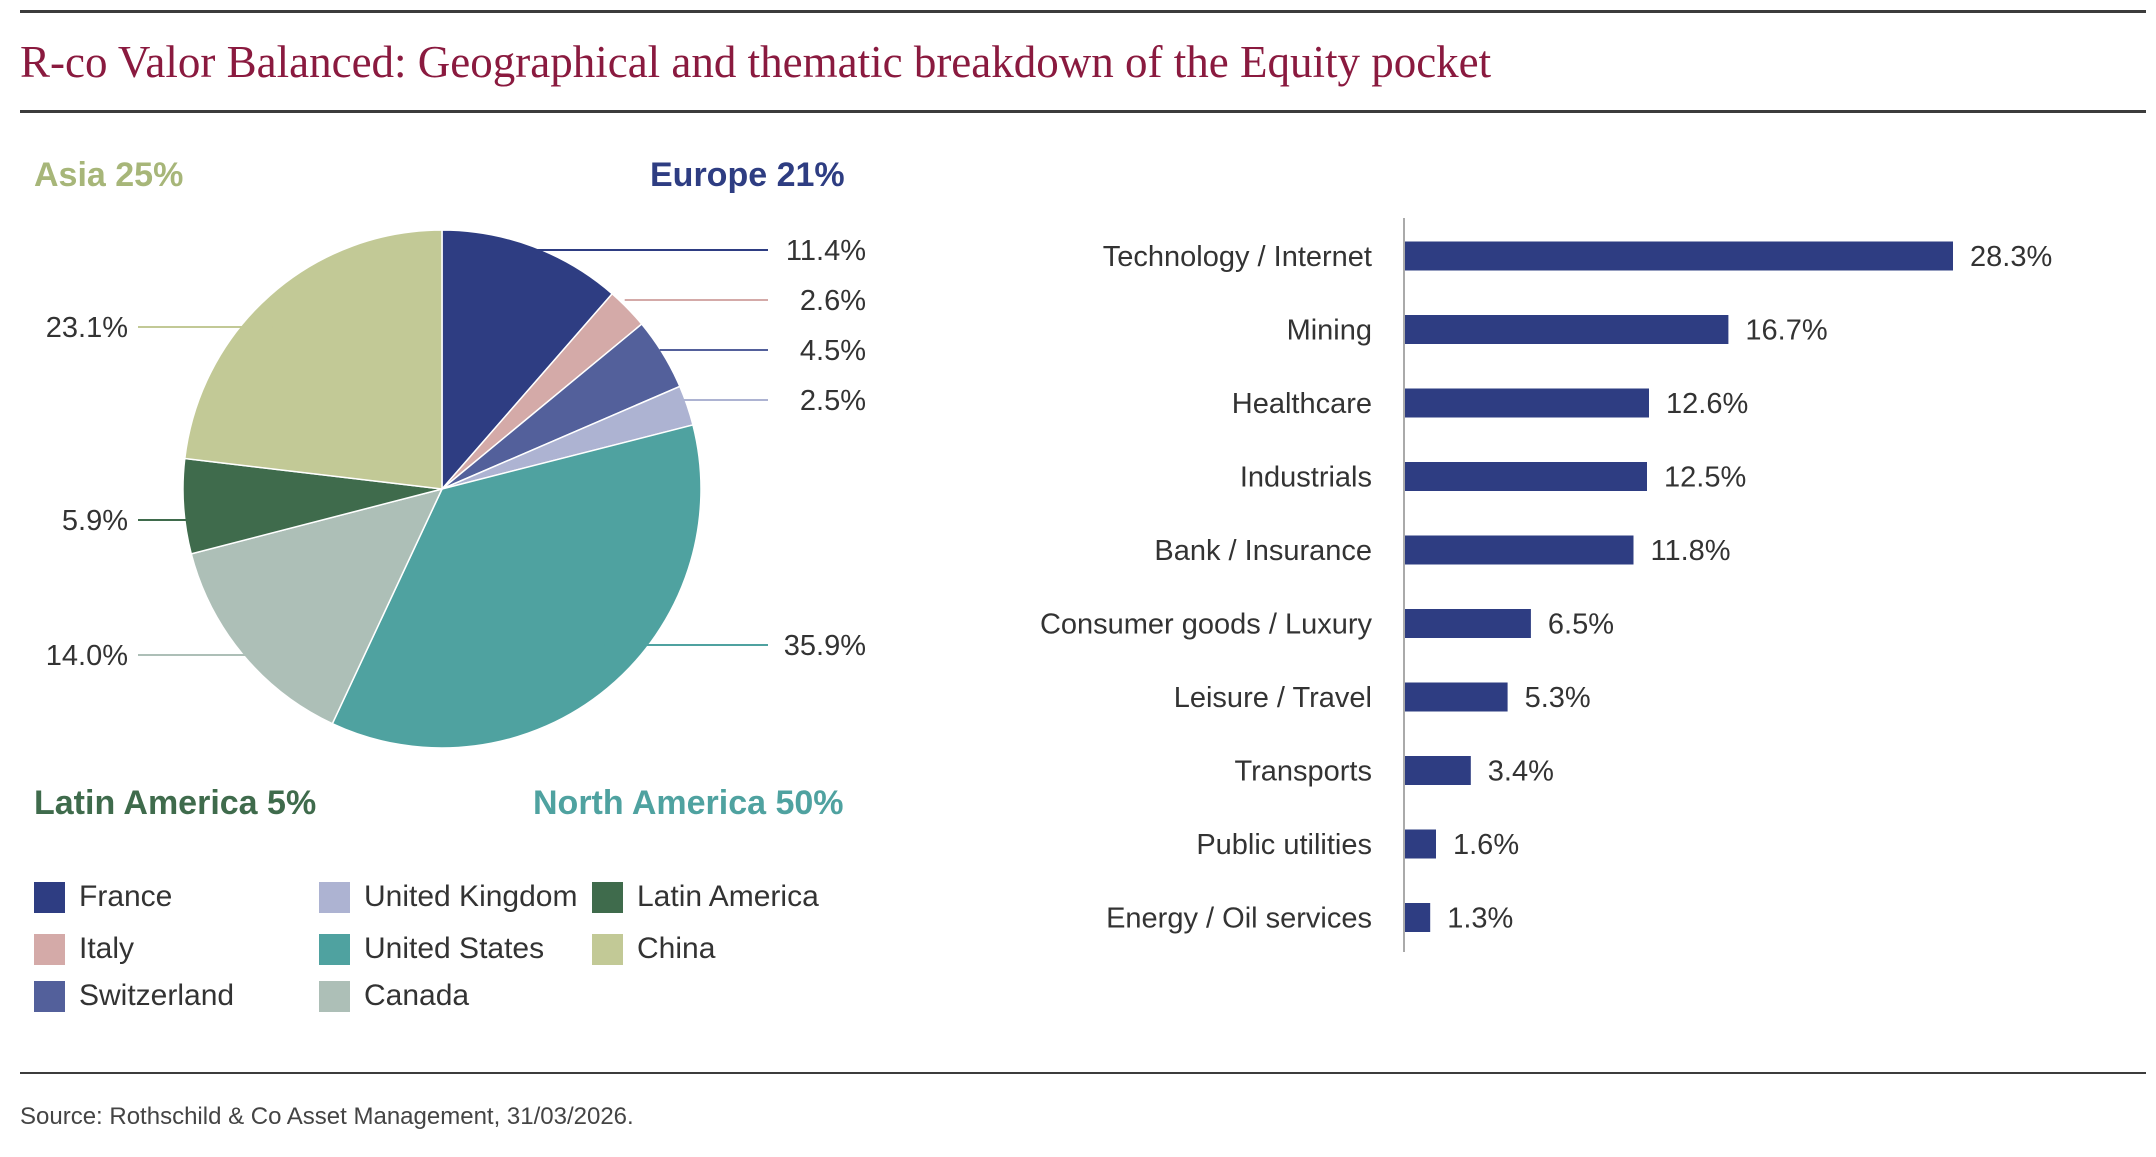 Image resolution: width=2156 pixels, height=1157 pixels. I want to click on legend-item-italy: Italy, so click(84, 949).